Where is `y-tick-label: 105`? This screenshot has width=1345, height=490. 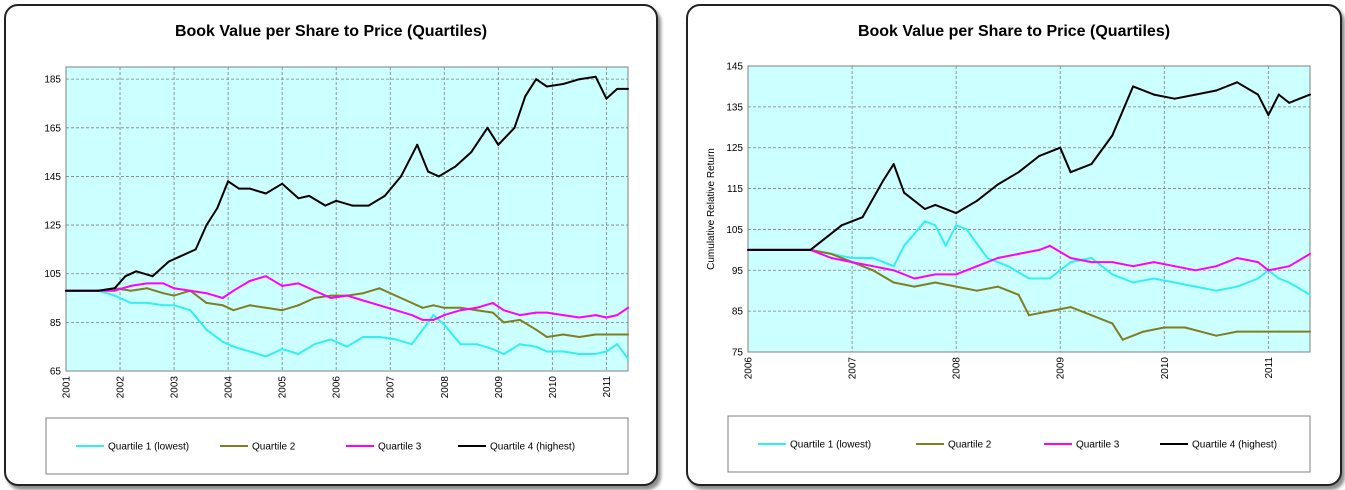
y-tick-label: 105 is located at coordinates (52, 274).